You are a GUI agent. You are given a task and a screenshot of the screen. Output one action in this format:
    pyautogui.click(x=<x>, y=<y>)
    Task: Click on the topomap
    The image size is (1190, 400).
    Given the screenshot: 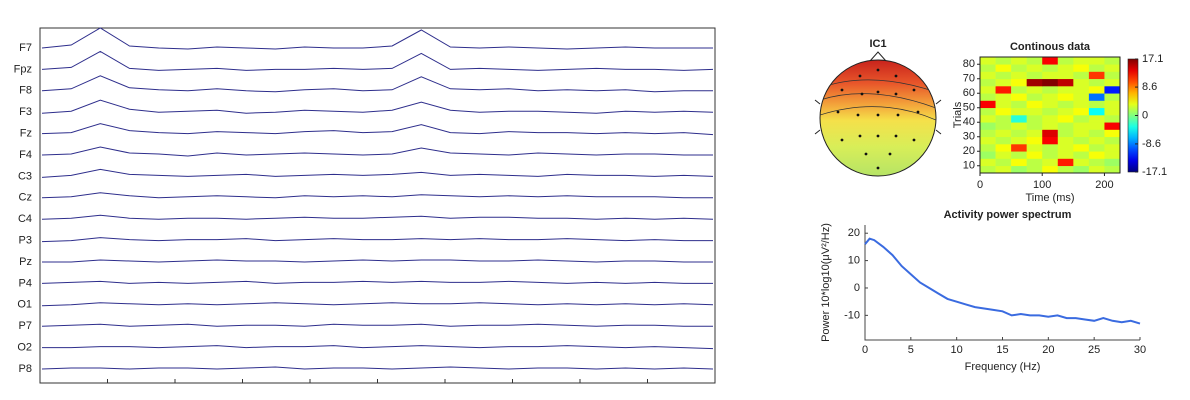 What is the action you would take?
    pyautogui.click(x=878, y=114)
    